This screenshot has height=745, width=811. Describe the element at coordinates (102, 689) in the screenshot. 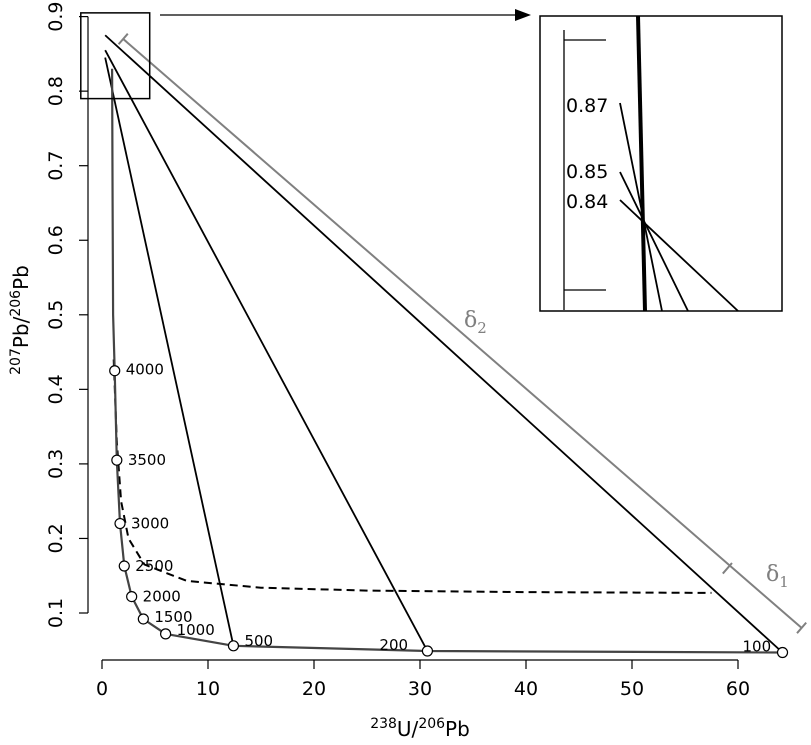

I see `x-tick-label: 0` at that location.